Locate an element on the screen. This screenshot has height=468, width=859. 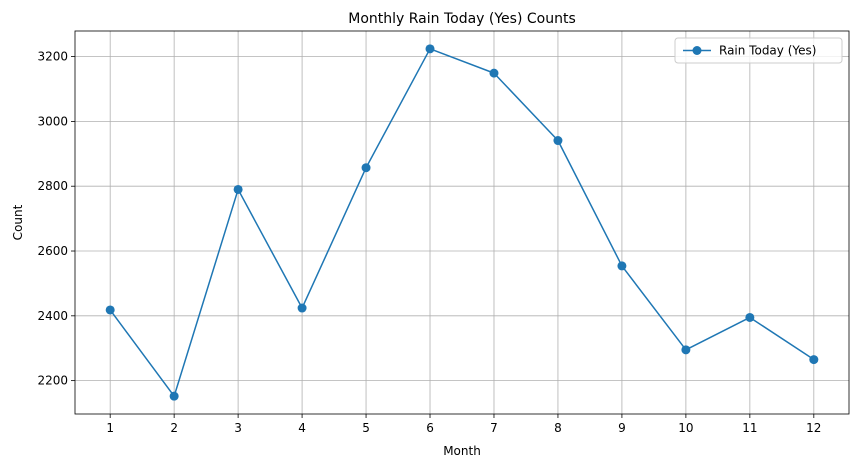
x-tick-label: 10 is located at coordinates (685, 428).